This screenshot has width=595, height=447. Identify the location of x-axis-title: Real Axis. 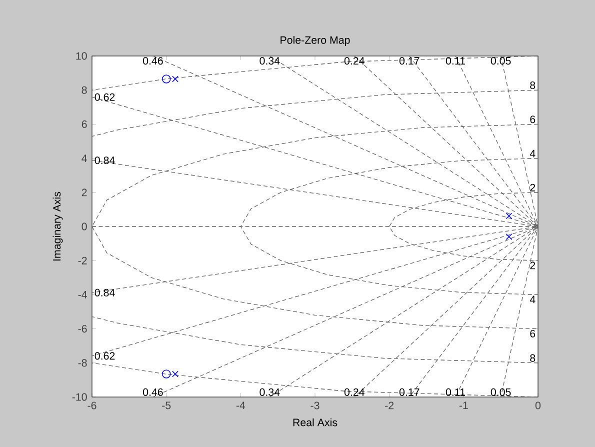
(315, 422).